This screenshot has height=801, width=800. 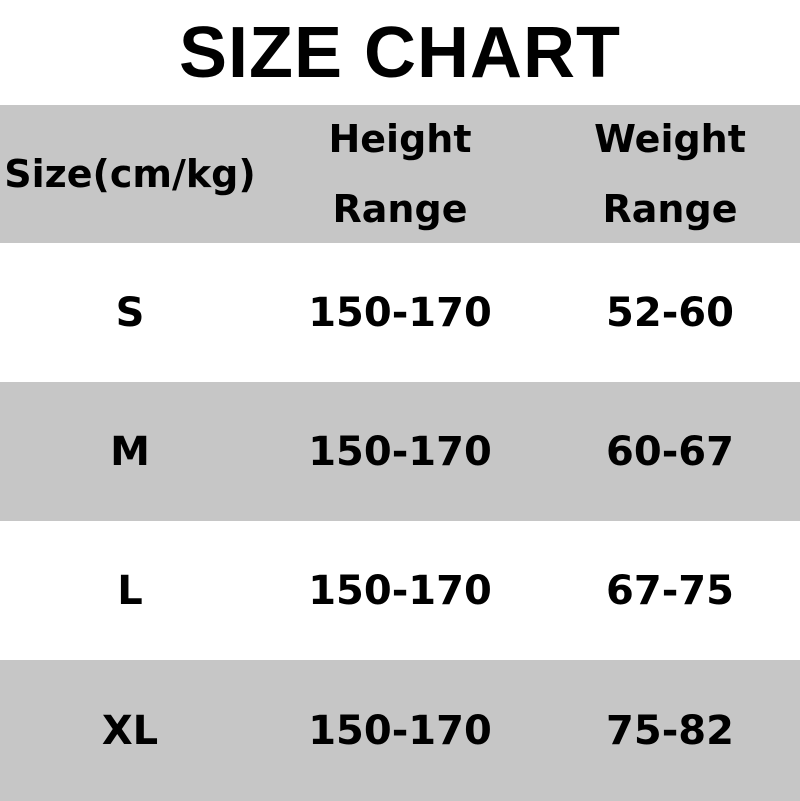 I want to click on header-size: Size(cm/kg), so click(x=130, y=174).